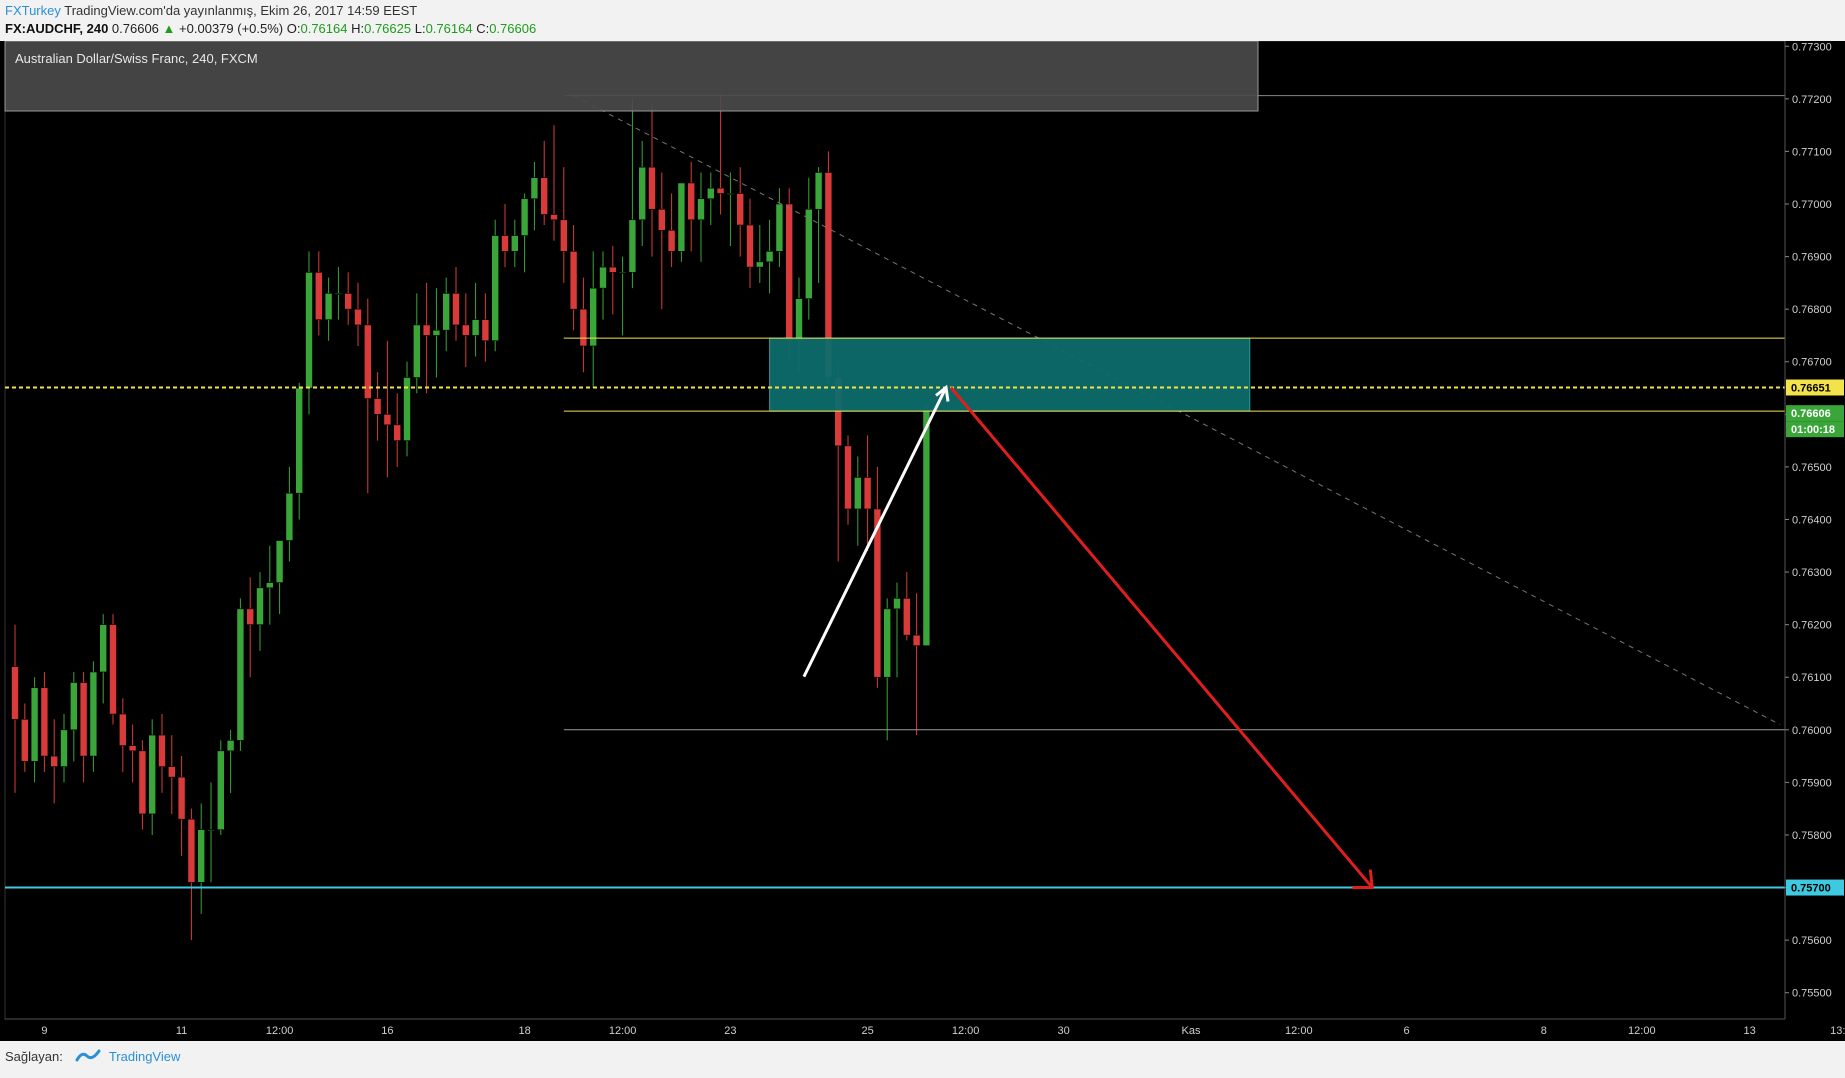 Image resolution: width=1845 pixels, height=1078 pixels. I want to click on close-value: 0.76606, so click(513, 28).